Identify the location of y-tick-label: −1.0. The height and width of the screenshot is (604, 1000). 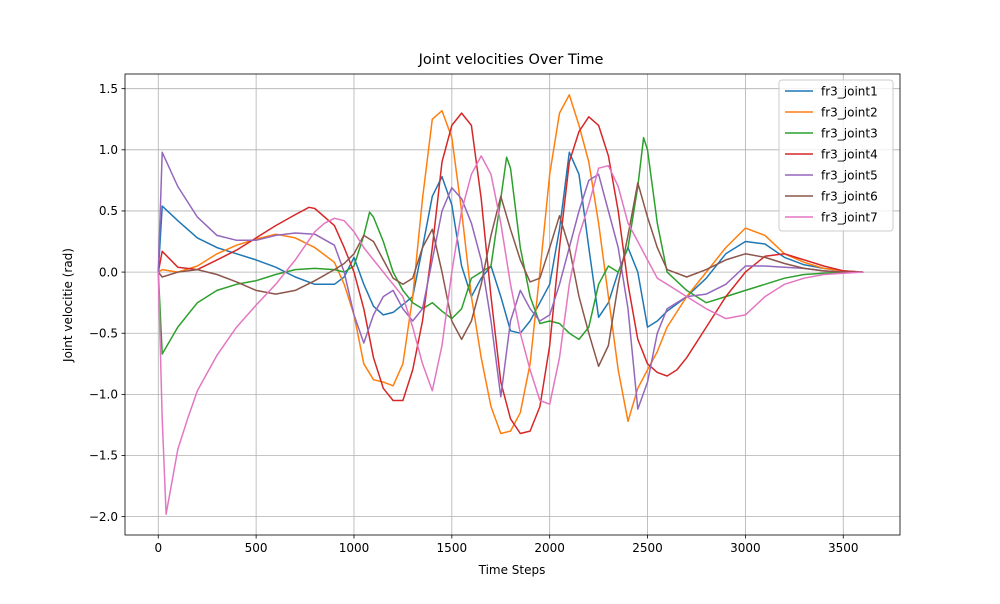
(103, 395).